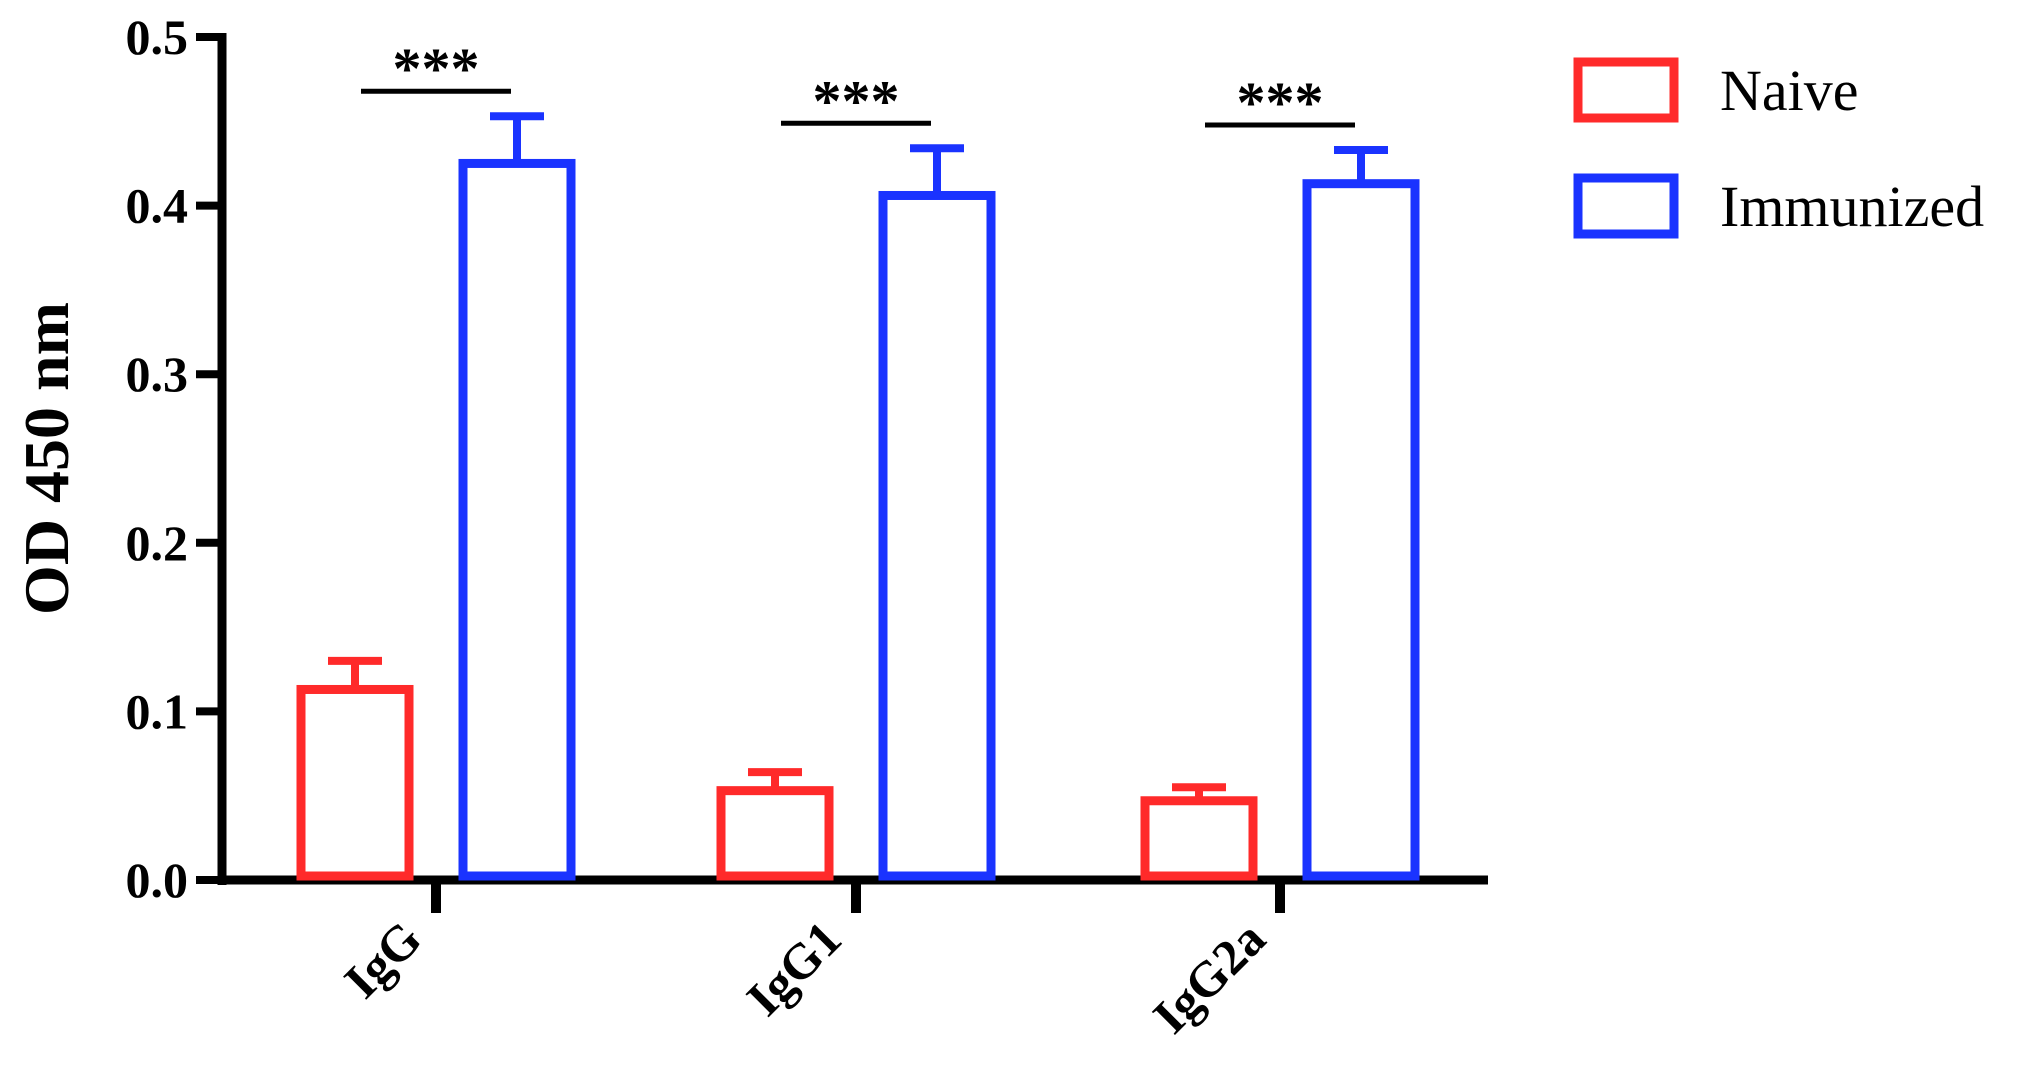 The height and width of the screenshot is (1073, 2040). I want to click on legend-swatch-immunized, so click(1626, 206).